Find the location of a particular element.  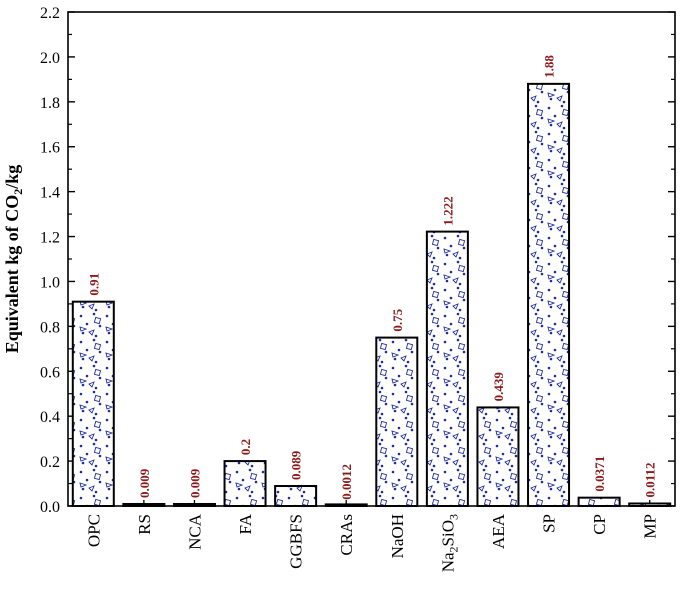

bar-sp is located at coordinates (549, 294).